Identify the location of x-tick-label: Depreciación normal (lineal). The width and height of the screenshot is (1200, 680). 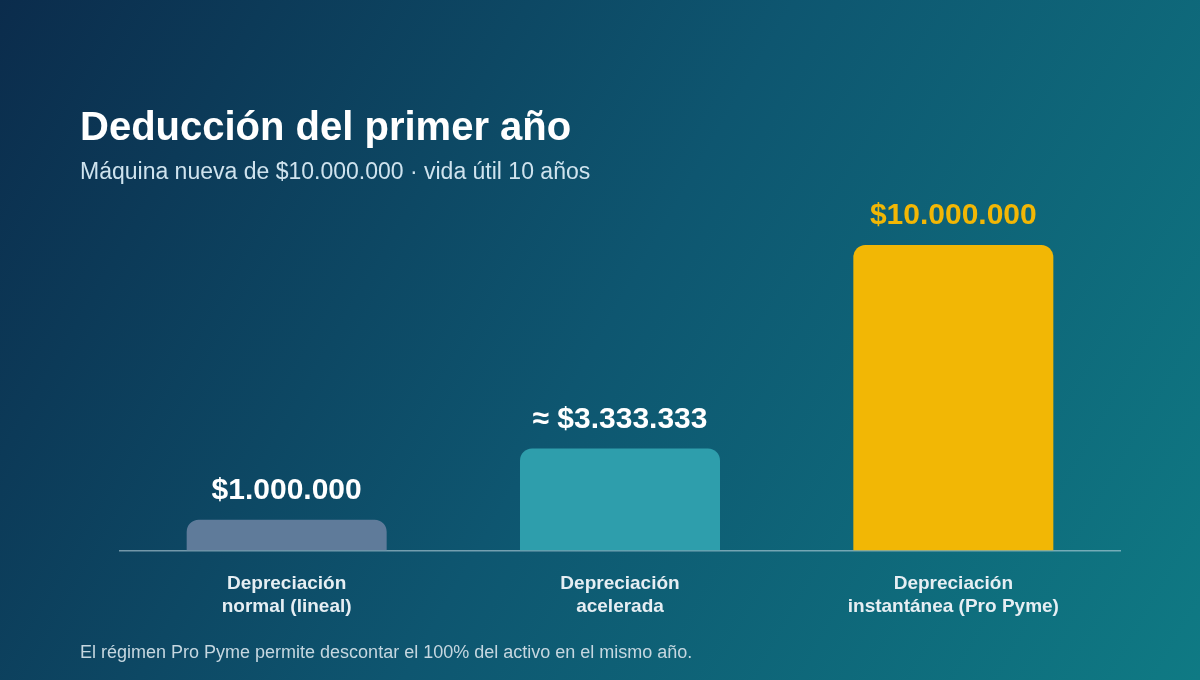
(286, 594).